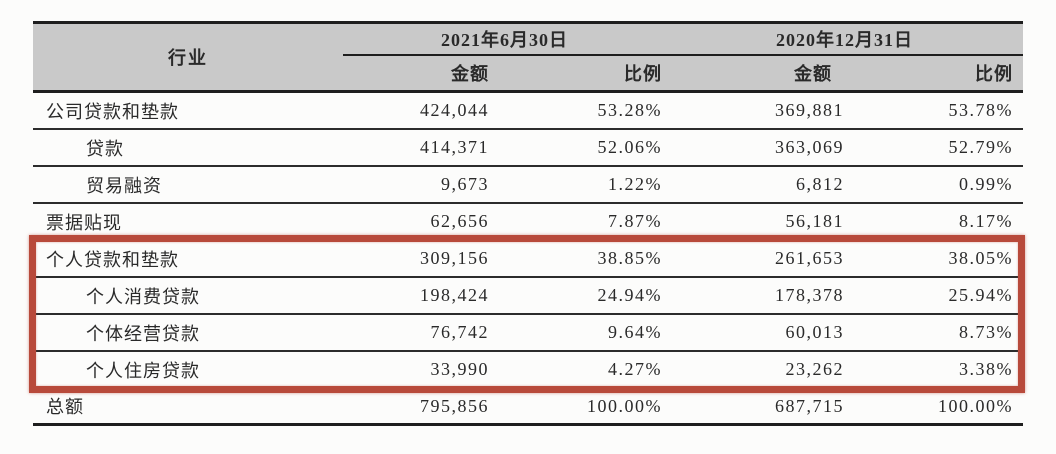 The width and height of the screenshot is (1056, 454). I want to click on amount-2020-cell: 369,881, so click(809, 110).